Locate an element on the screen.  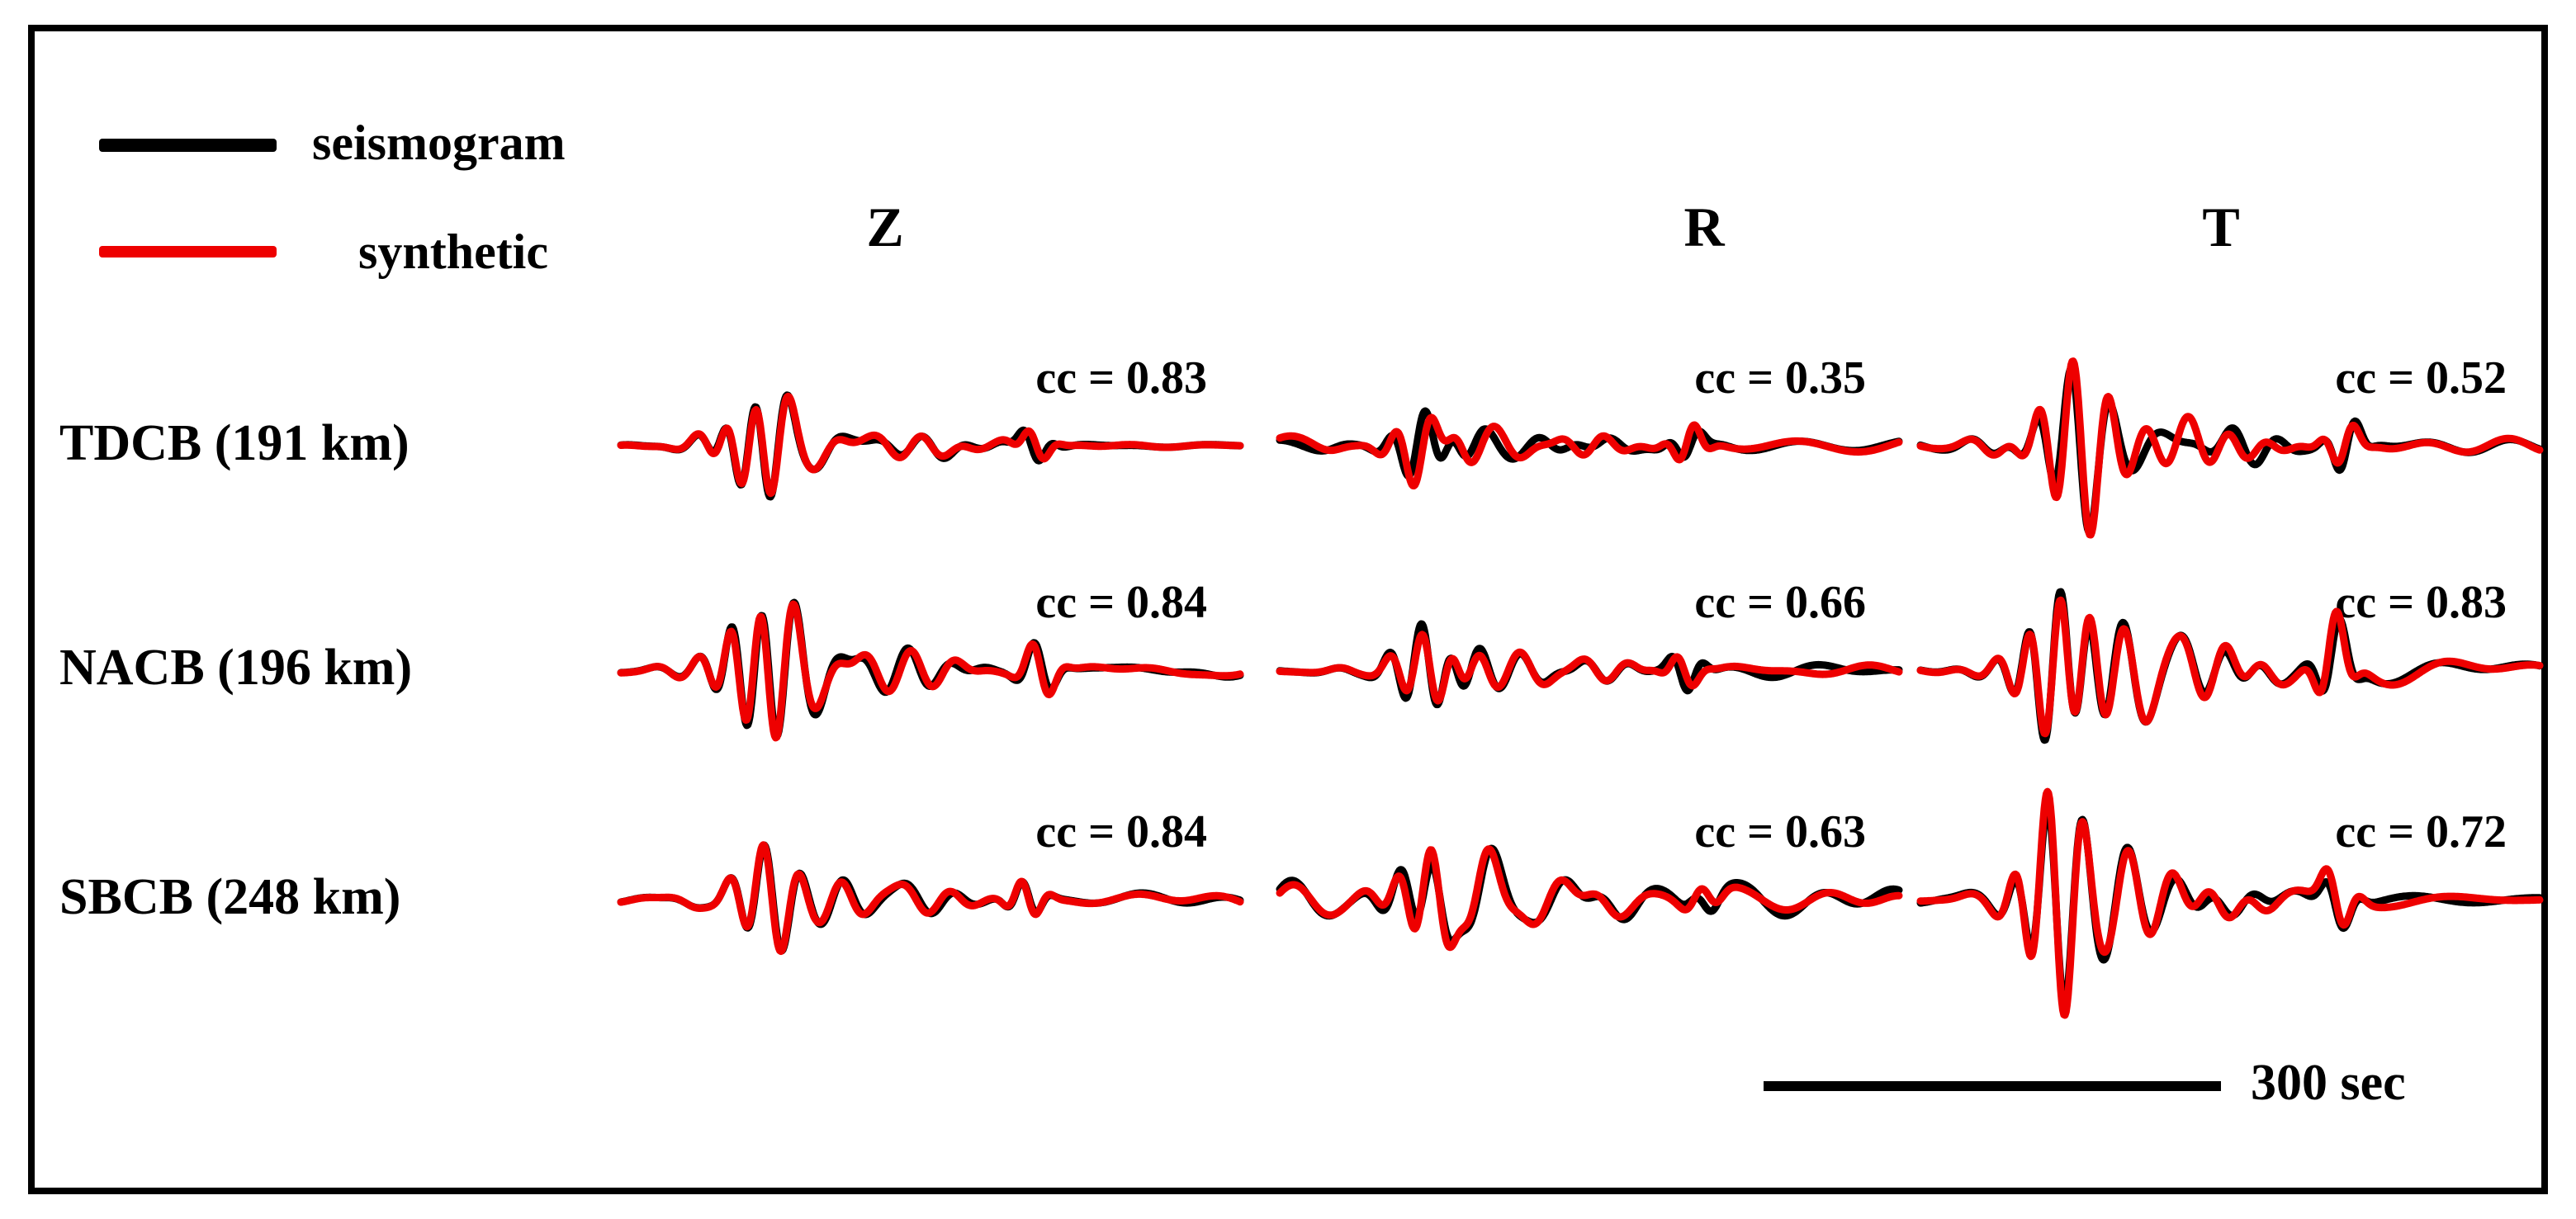
column-header-r: R is located at coordinates (1704, 227).